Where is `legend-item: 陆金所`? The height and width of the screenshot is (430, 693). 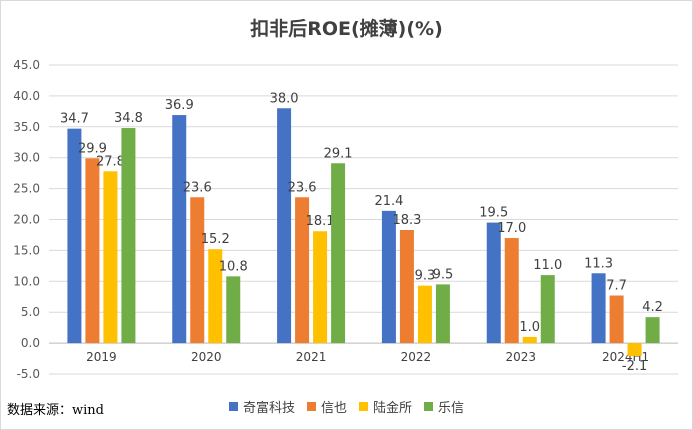 legend-item: 陆金所 is located at coordinates (385, 406).